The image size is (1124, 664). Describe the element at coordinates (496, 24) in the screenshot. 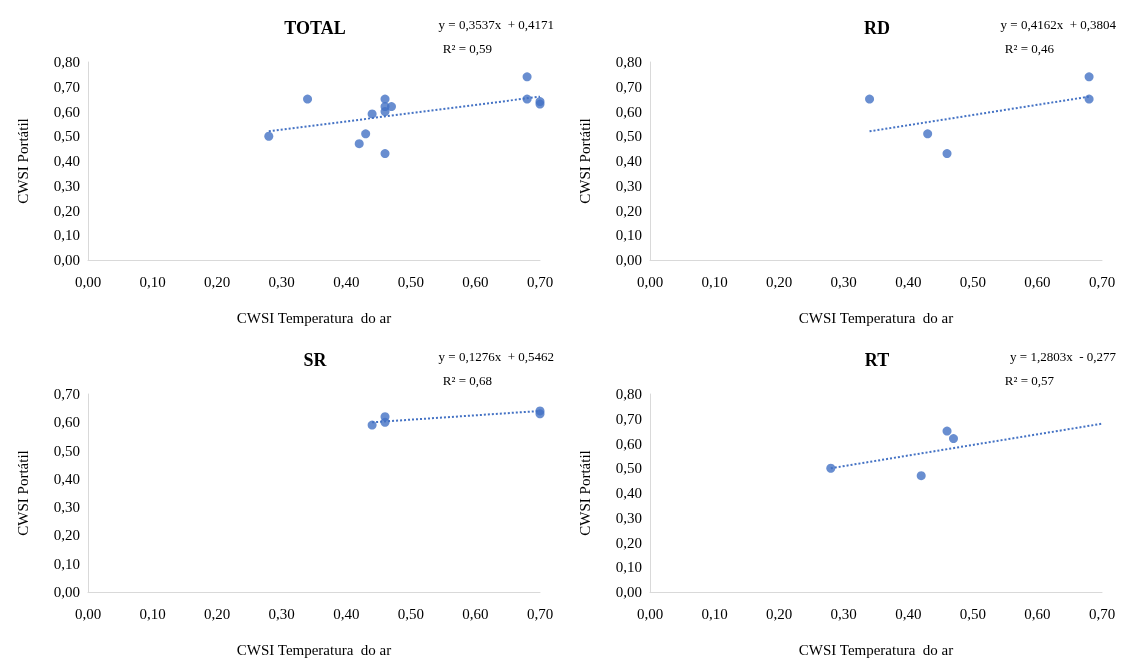

I see `text: y = 0,3537x + 0,4171` at that location.